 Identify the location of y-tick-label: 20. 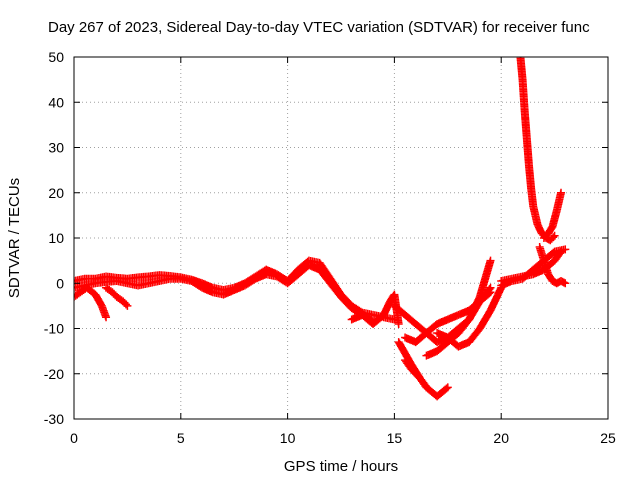
(56, 193).